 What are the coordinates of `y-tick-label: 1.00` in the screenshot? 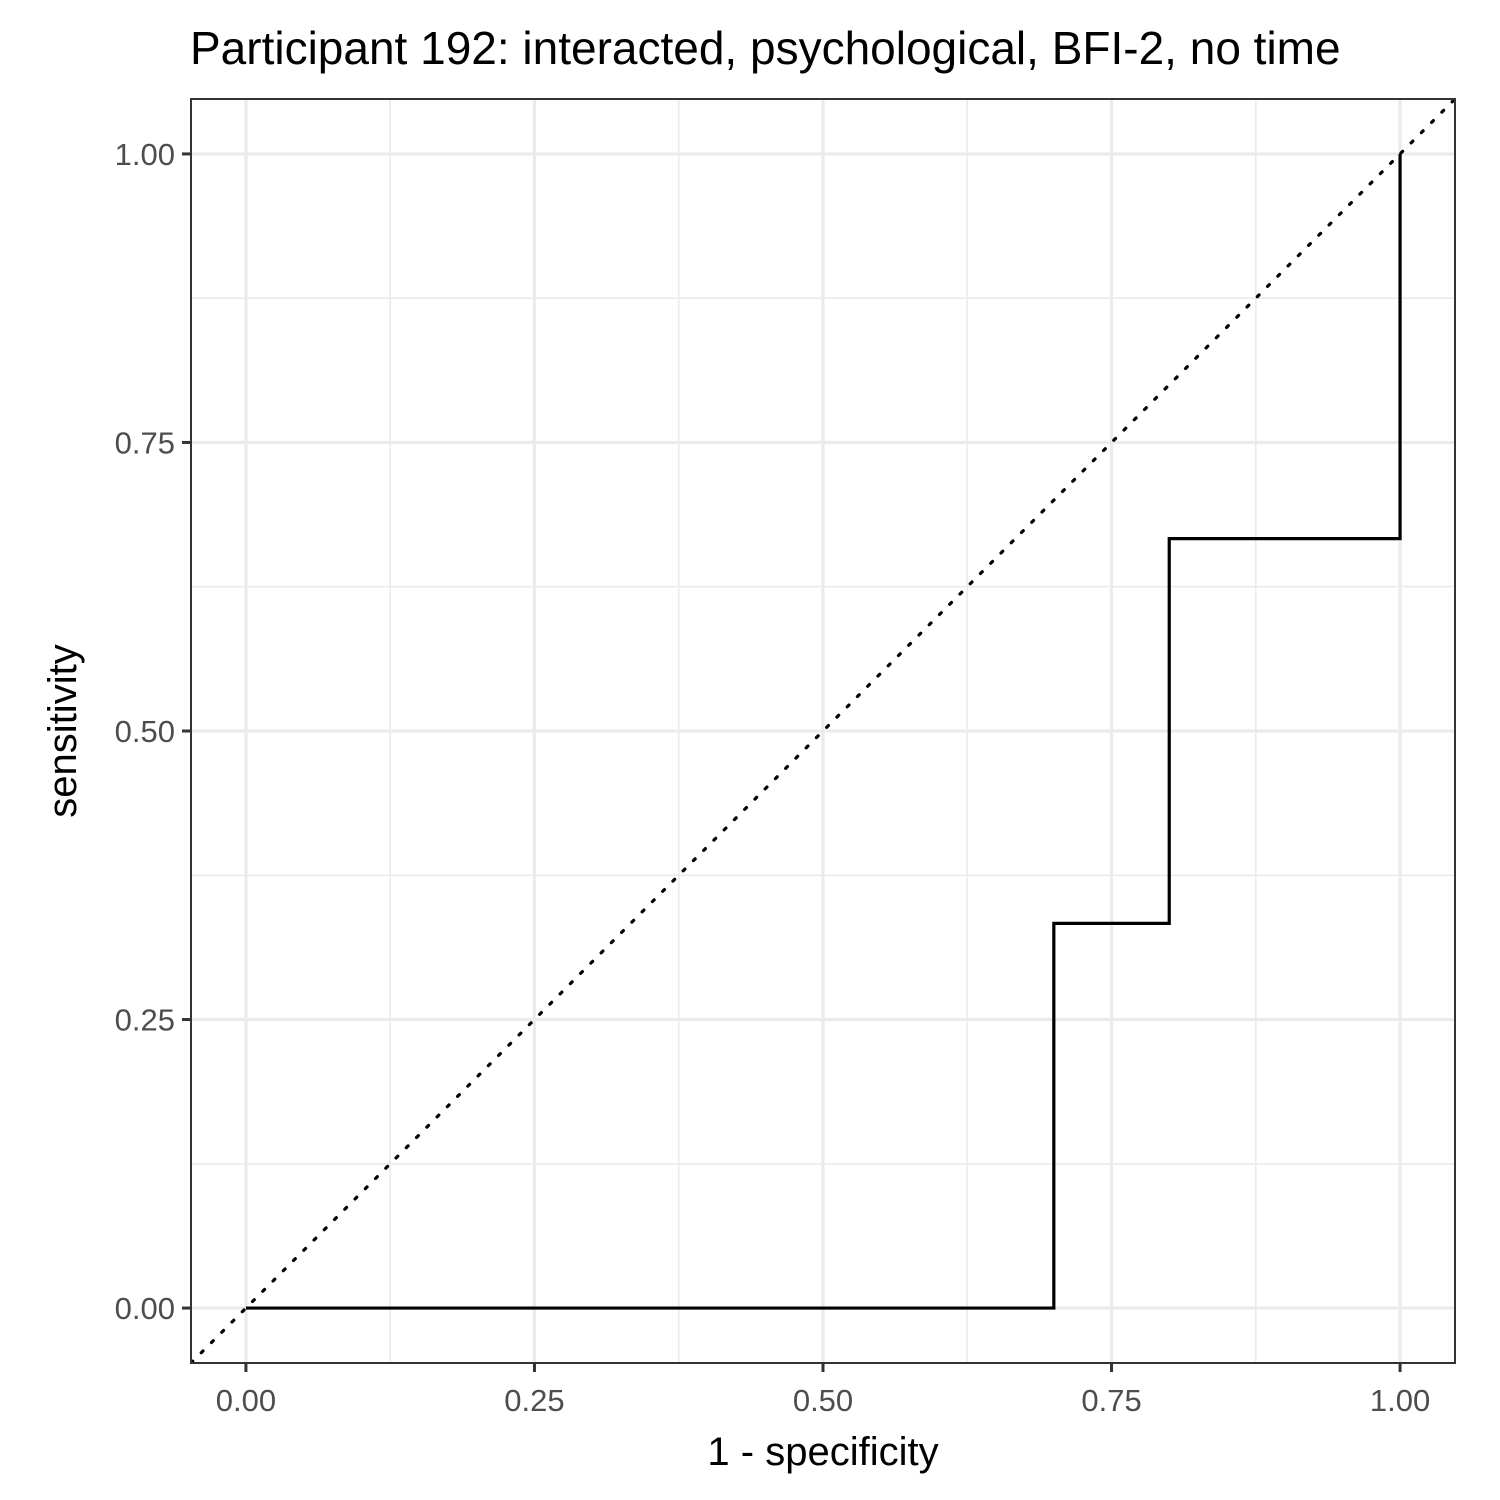 It's located at (145, 154).